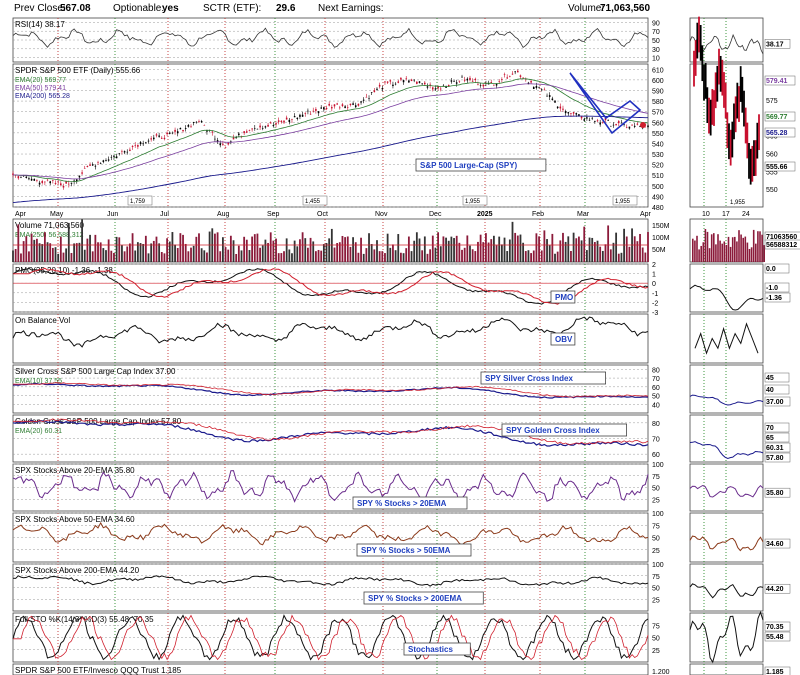 The height and width of the screenshot is (675, 800). What do you see at coordinates (777, 670) in the screenshot?
I see `ratio-last-tag-bg` at bounding box center [777, 670].